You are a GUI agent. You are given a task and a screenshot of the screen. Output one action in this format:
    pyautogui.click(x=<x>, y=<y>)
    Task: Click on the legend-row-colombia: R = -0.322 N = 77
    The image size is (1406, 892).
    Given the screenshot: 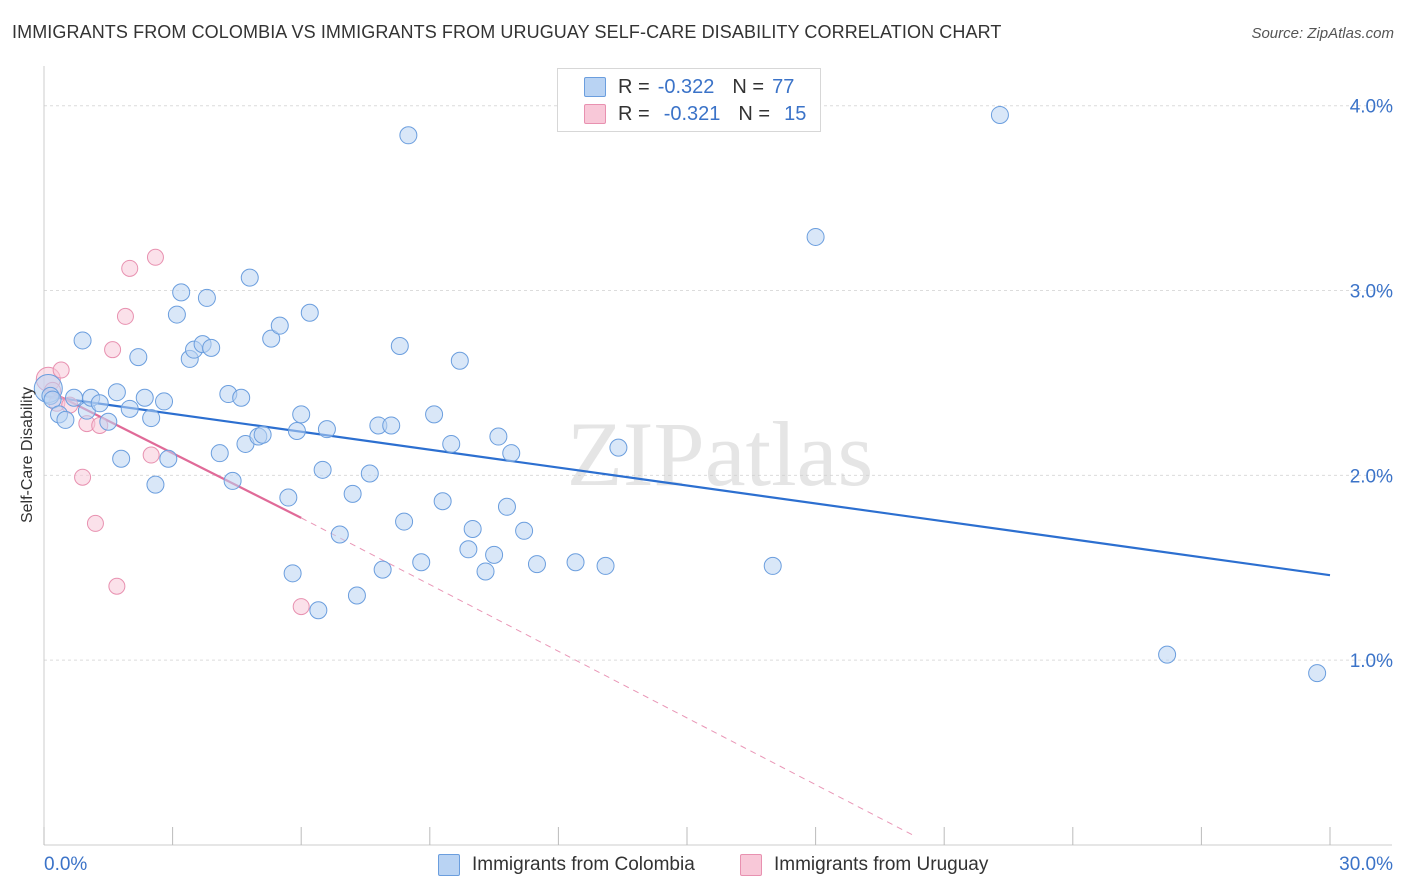 What is the action you would take?
    pyautogui.click(x=689, y=87)
    